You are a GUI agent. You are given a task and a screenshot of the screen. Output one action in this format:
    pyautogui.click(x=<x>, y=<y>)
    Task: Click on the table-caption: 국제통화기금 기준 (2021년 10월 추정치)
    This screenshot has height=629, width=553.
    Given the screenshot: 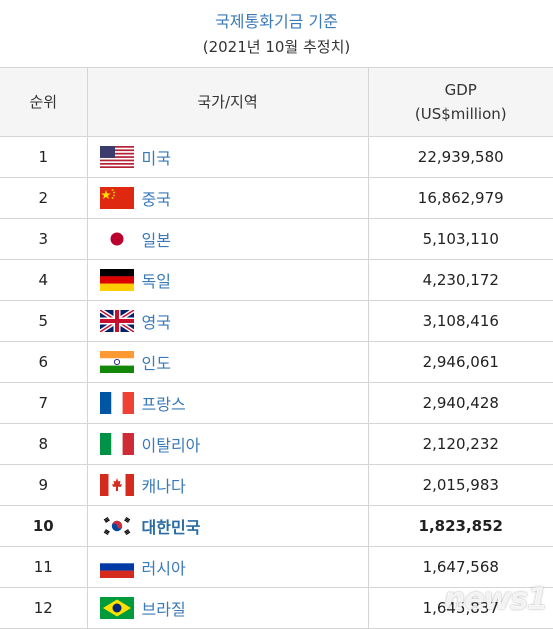 What is the action you would take?
    pyautogui.click(x=276, y=33)
    